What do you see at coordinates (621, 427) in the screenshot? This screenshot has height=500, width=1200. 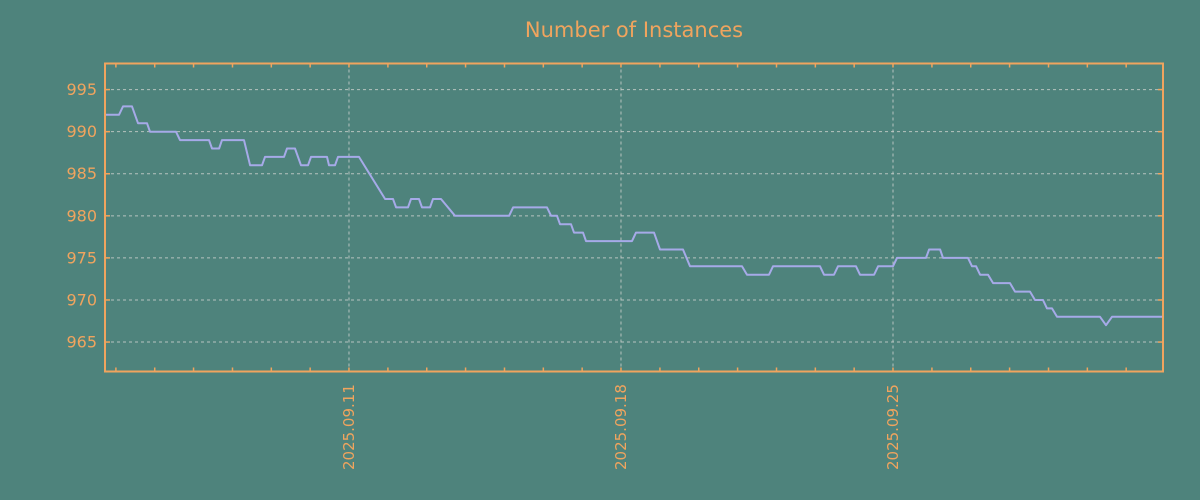 I see `x-axis-tick-label: 2025.09.18` at bounding box center [621, 427].